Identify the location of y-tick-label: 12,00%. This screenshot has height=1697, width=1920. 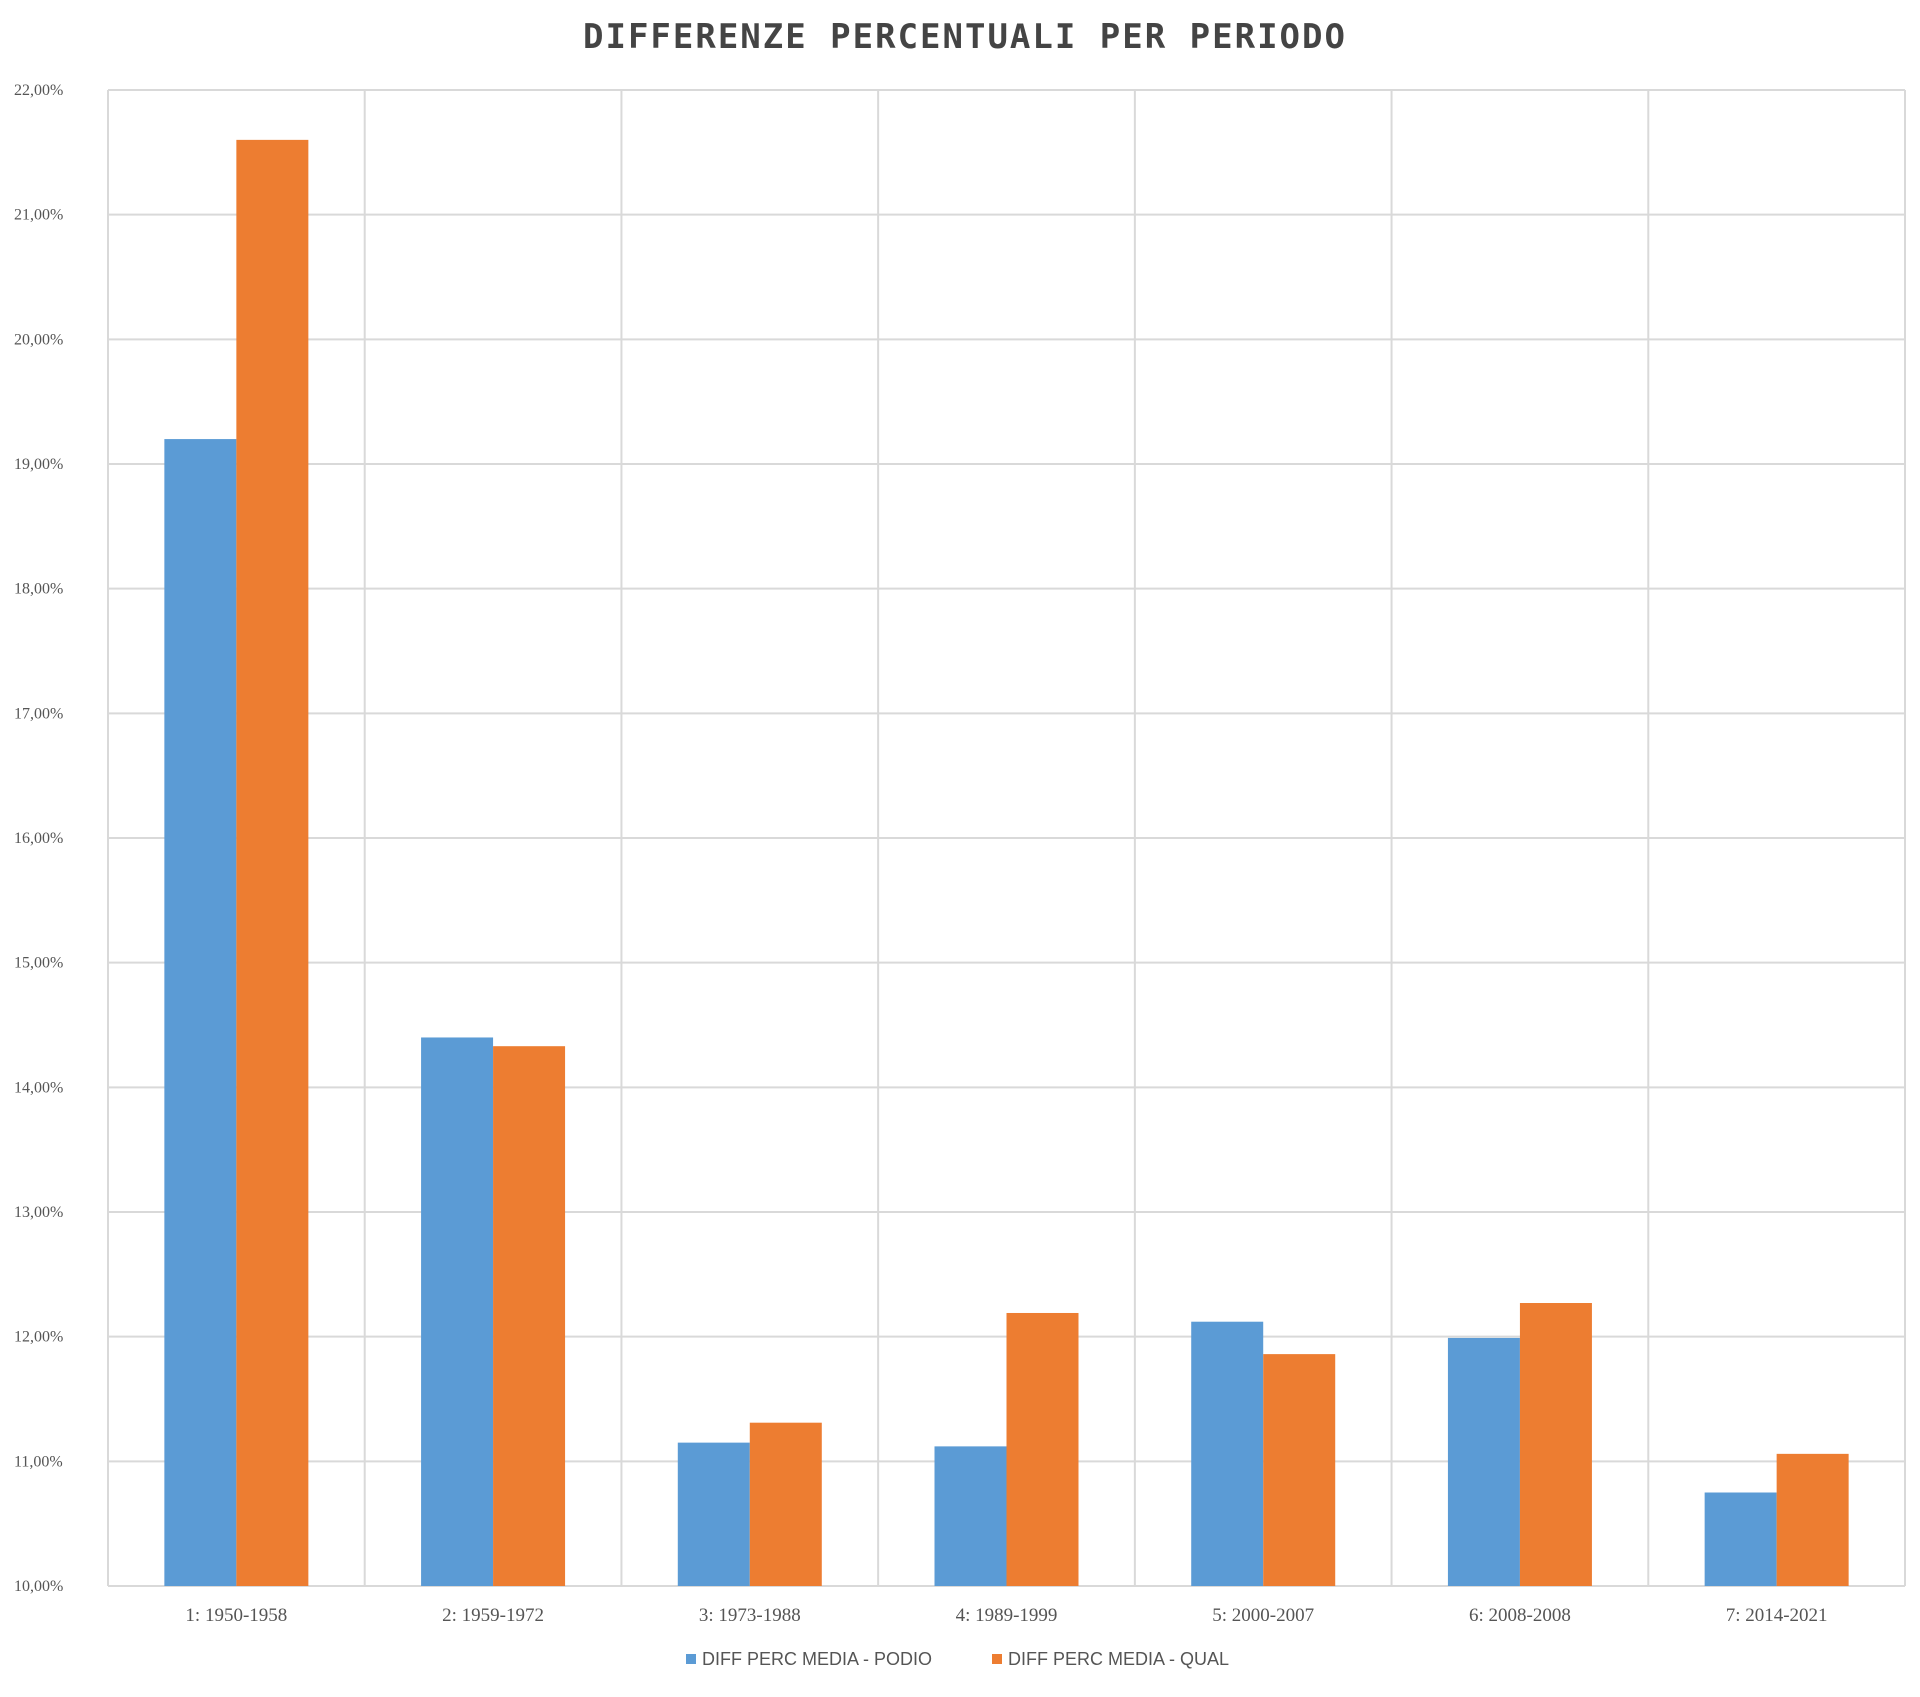
(38, 1337).